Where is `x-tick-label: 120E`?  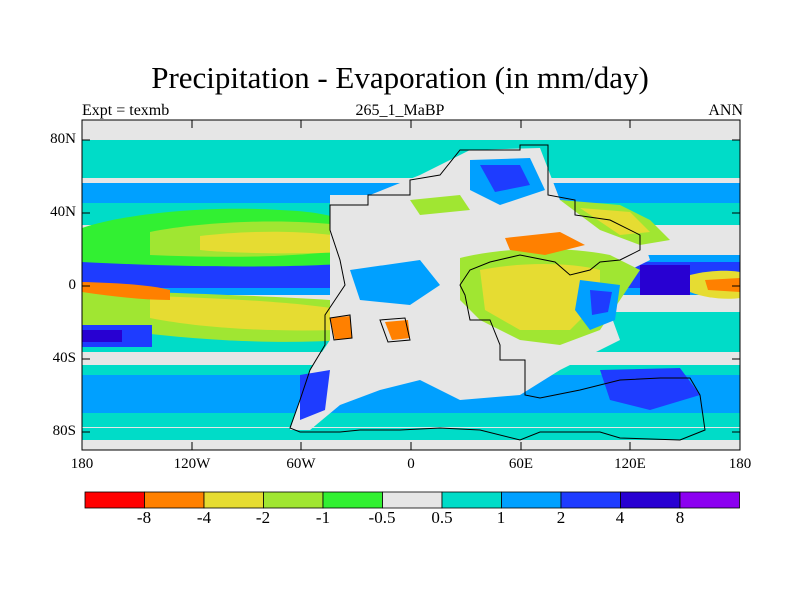
x-tick-label: 120E is located at coordinates (630, 464).